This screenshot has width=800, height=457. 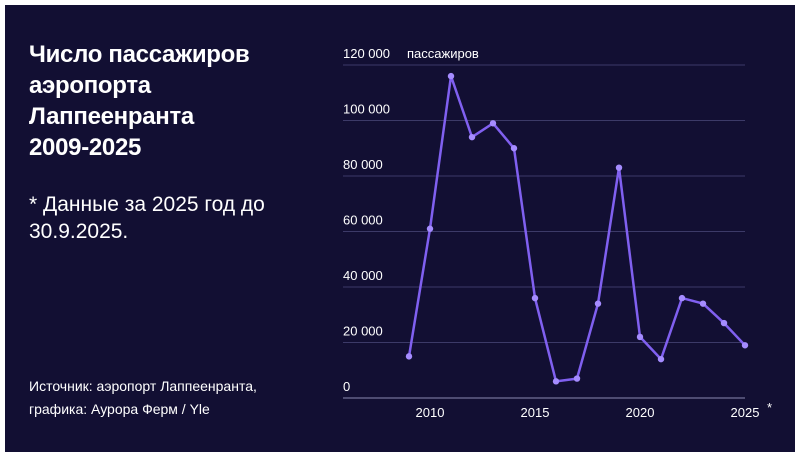 What do you see at coordinates (409, 356) in the screenshot?
I see `data-point-2009` at bounding box center [409, 356].